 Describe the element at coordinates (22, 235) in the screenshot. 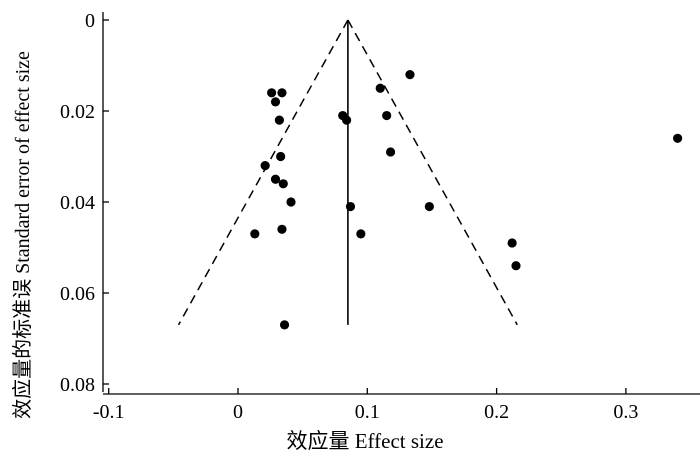

I see `y-axis-label: 效应量的标准误 Standard error of effect size` at that location.